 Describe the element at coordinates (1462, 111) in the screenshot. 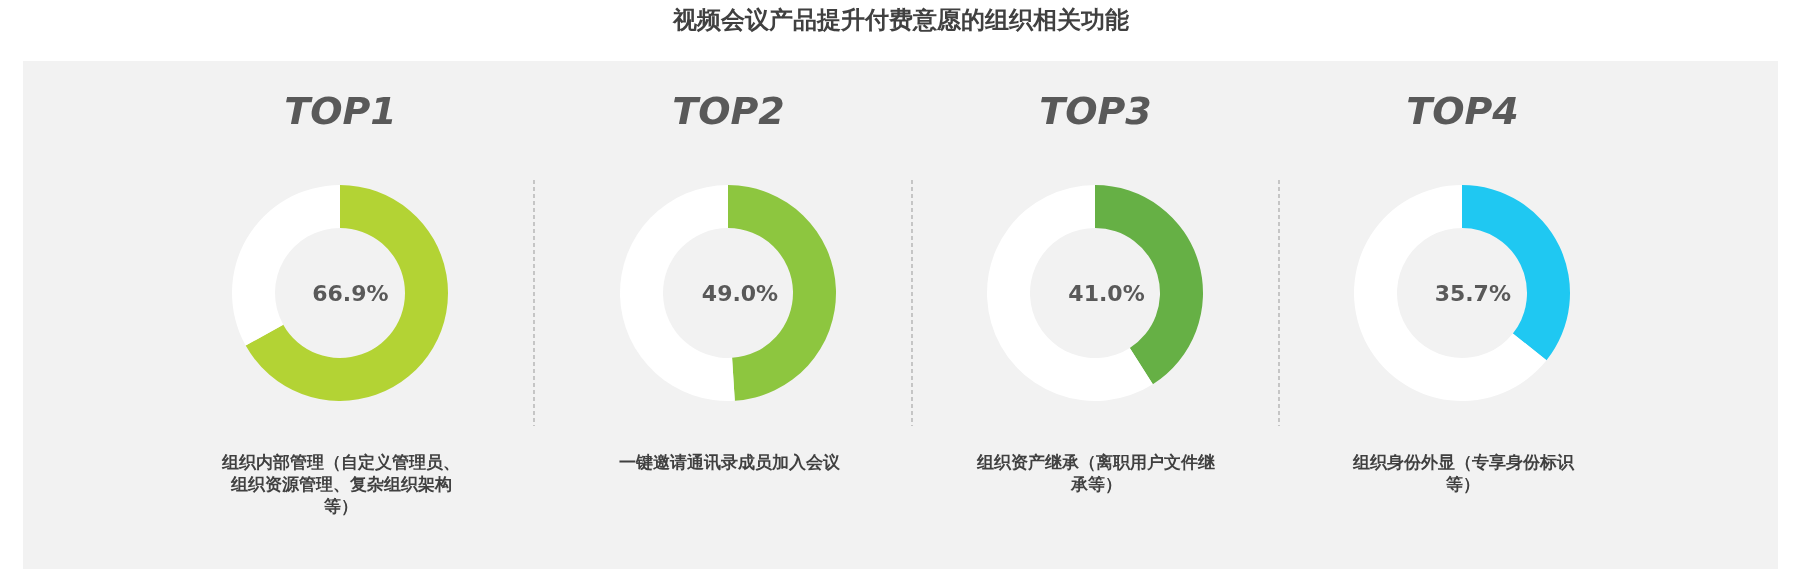

I see `chart-subtitle: TOP4` at that location.